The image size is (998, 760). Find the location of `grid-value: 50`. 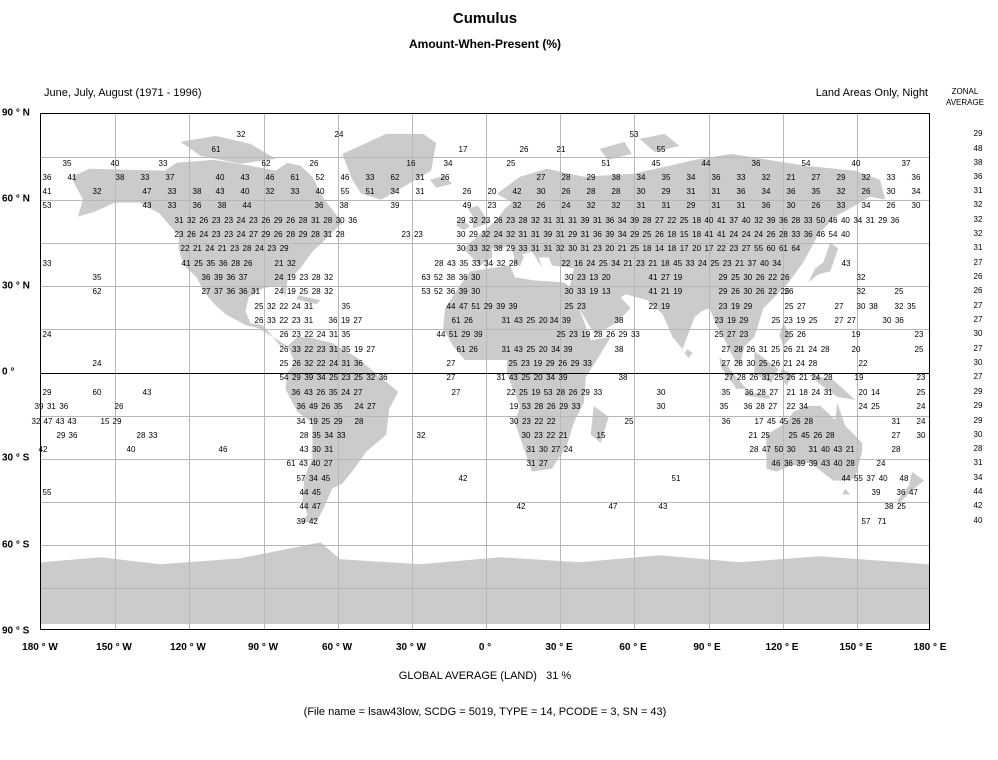

grid-value: 50 is located at coordinates (779, 449).